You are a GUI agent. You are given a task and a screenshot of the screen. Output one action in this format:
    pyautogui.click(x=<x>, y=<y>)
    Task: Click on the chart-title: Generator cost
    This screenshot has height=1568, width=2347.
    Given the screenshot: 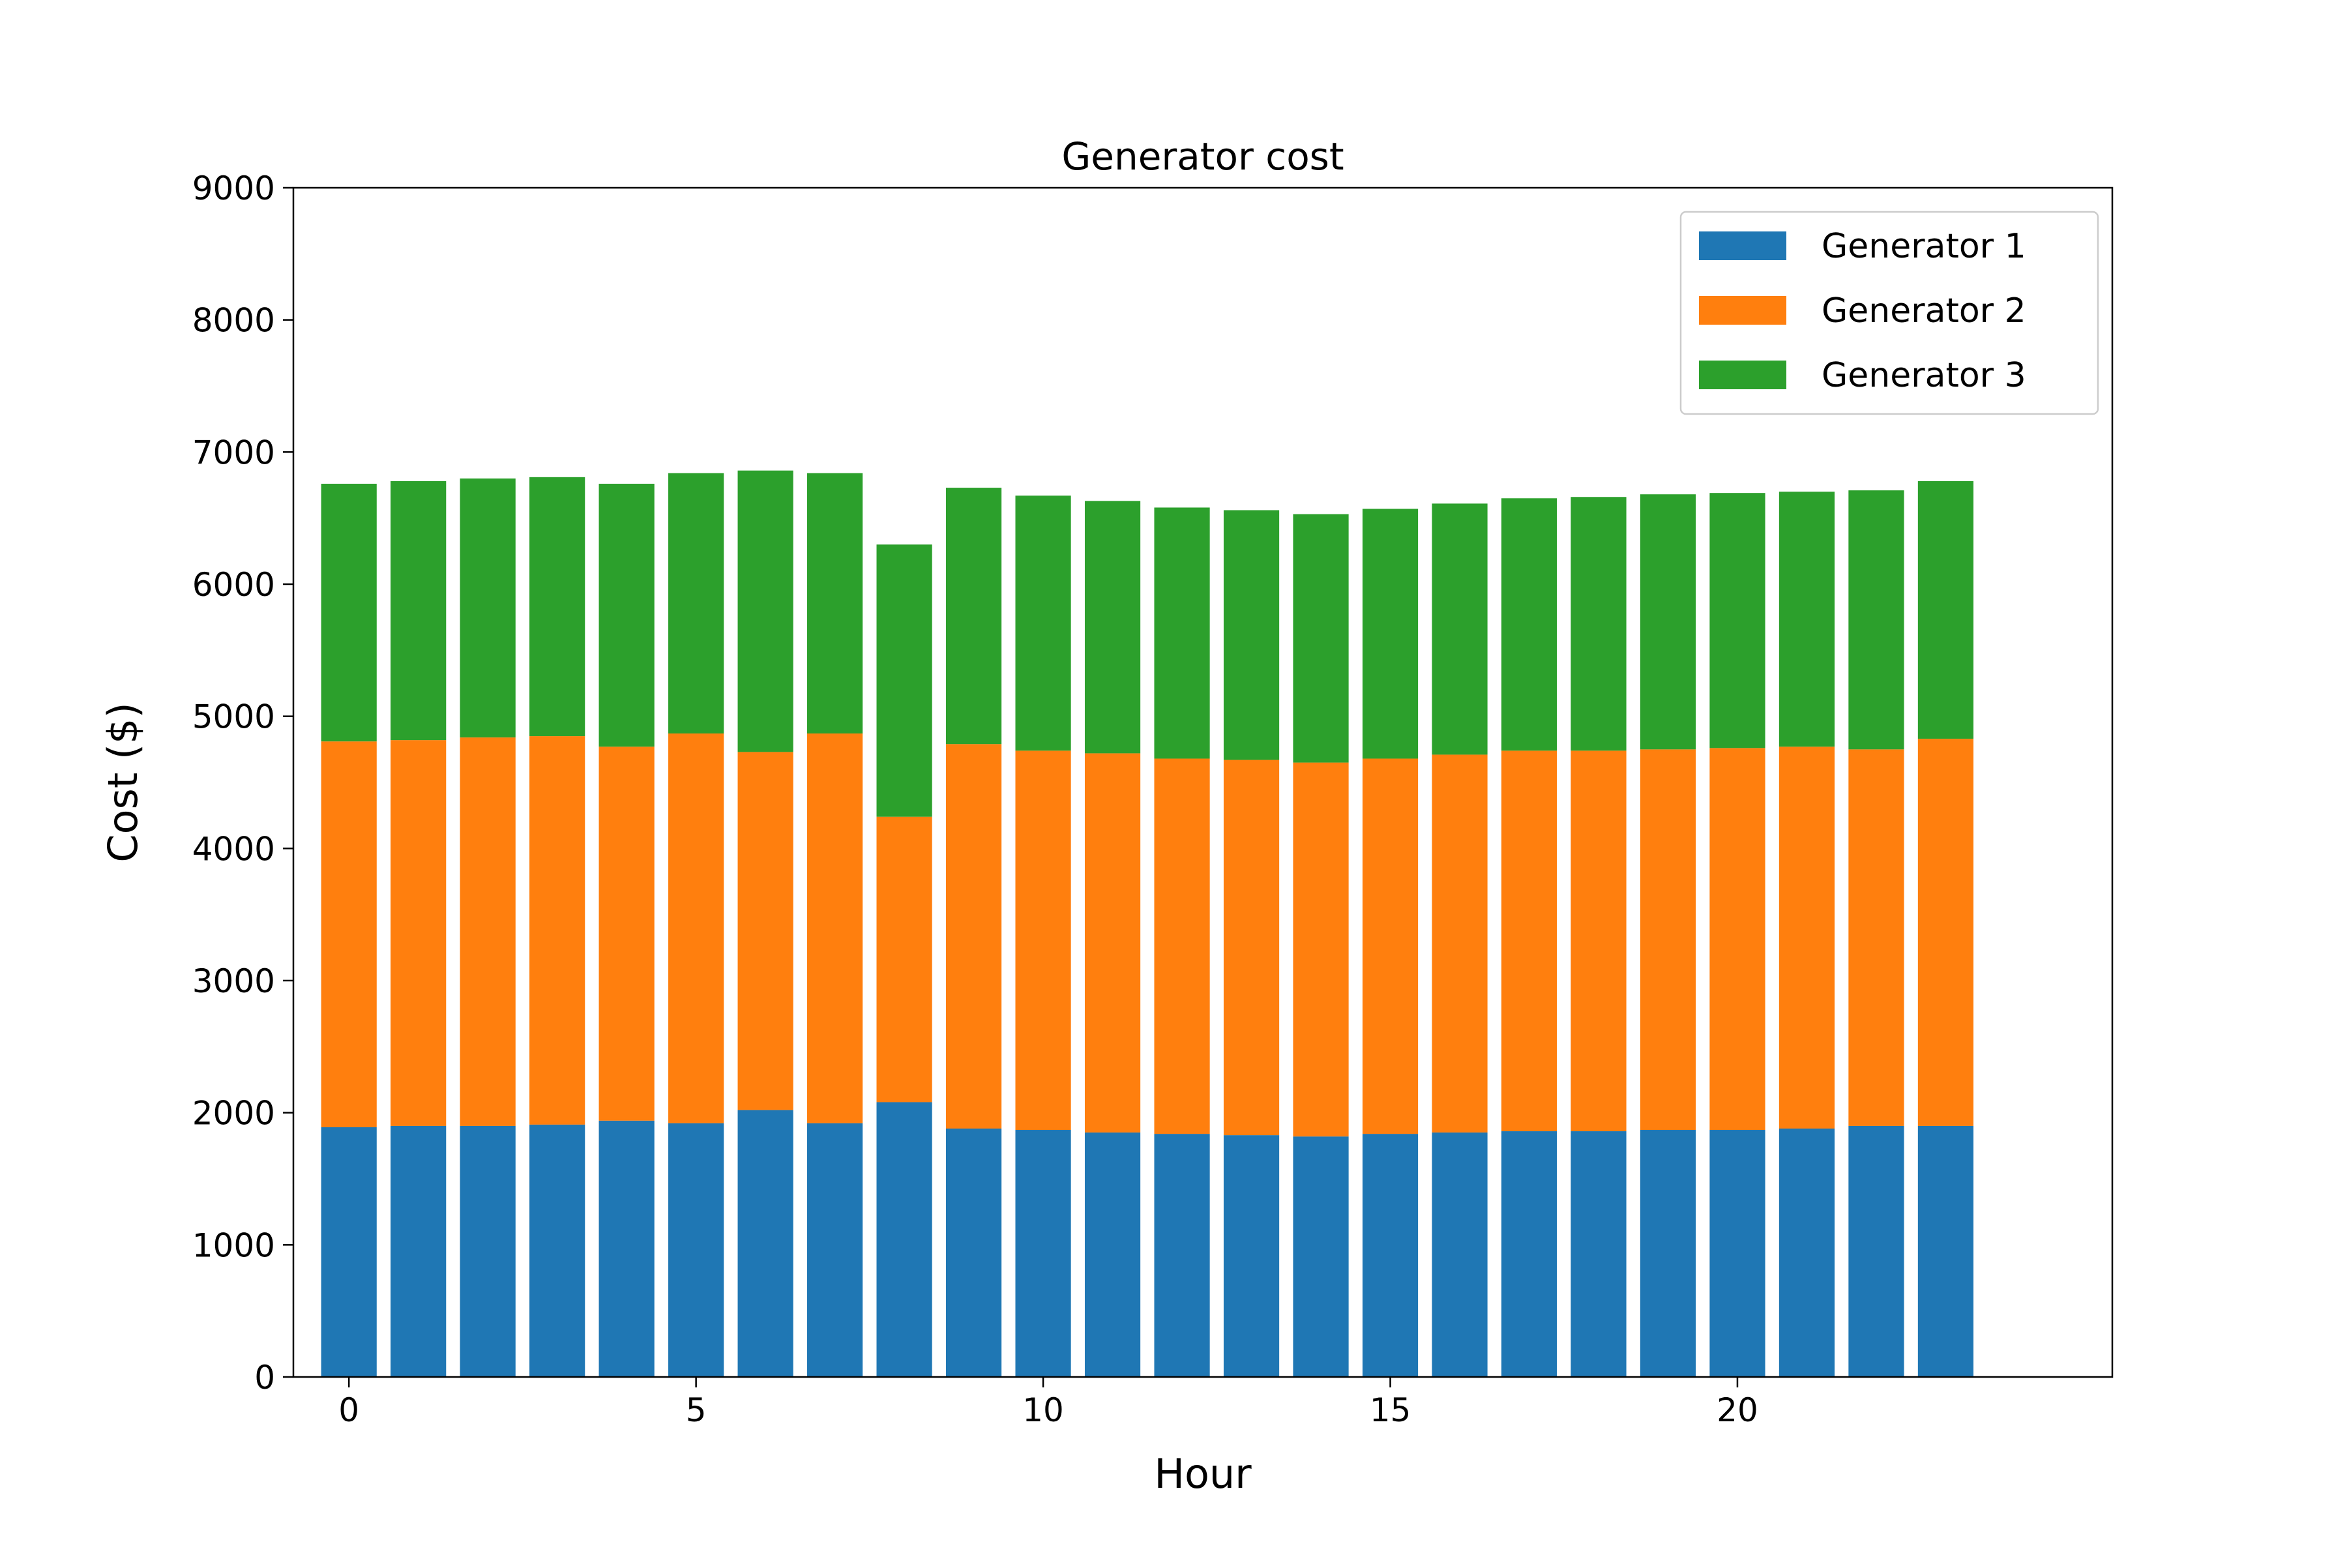 What is the action you would take?
    pyautogui.click(x=1202, y=157)
    